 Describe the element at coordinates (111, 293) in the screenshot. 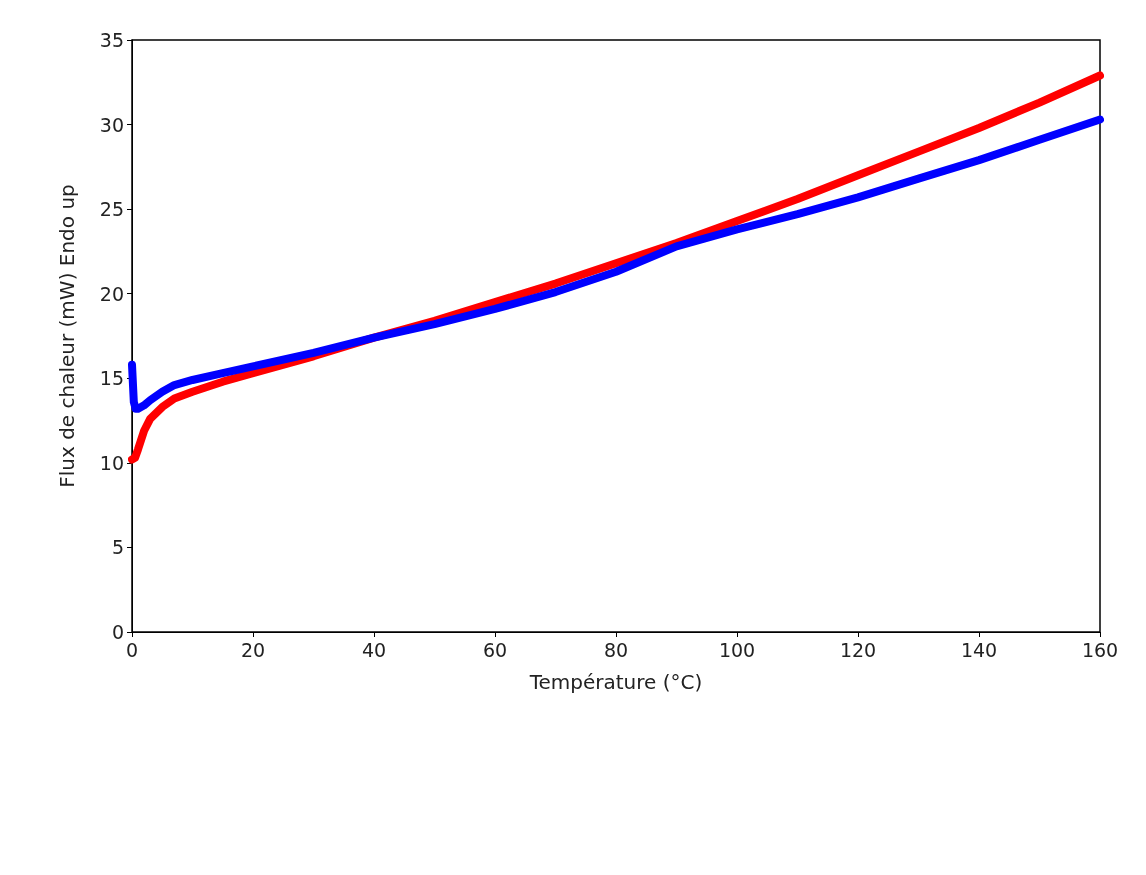

I see `y-tick-label: 20` at that location.